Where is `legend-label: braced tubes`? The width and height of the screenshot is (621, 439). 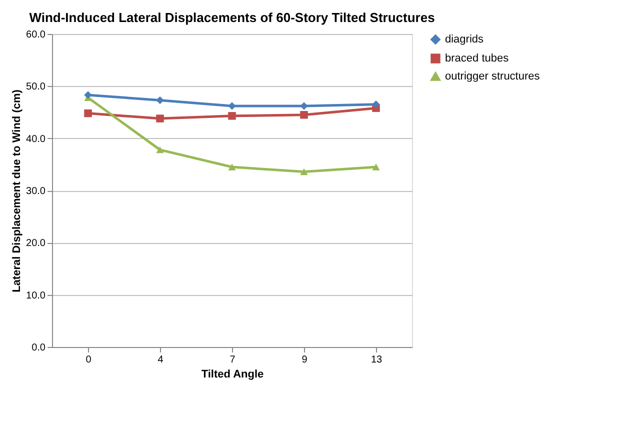
legend-label: braced tubes is located at coordinates (477, 58).